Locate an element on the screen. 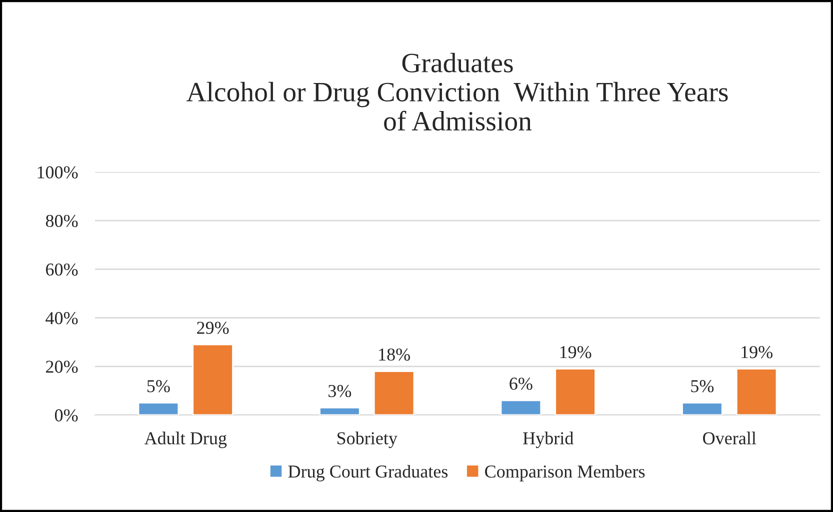  x-tick-label: Overall is located at coordinates (729, 438).